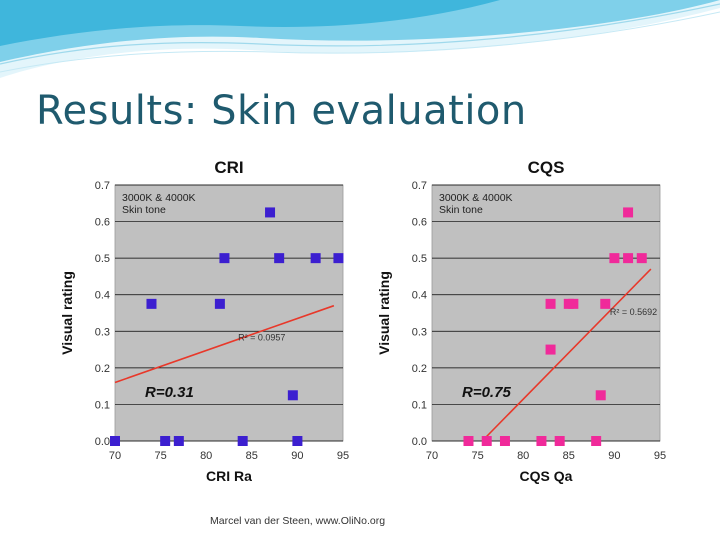  Describe the element at coordinates (102, 332) in the screenshot. I see `cri-y-tick-label: 0.3` at that location.